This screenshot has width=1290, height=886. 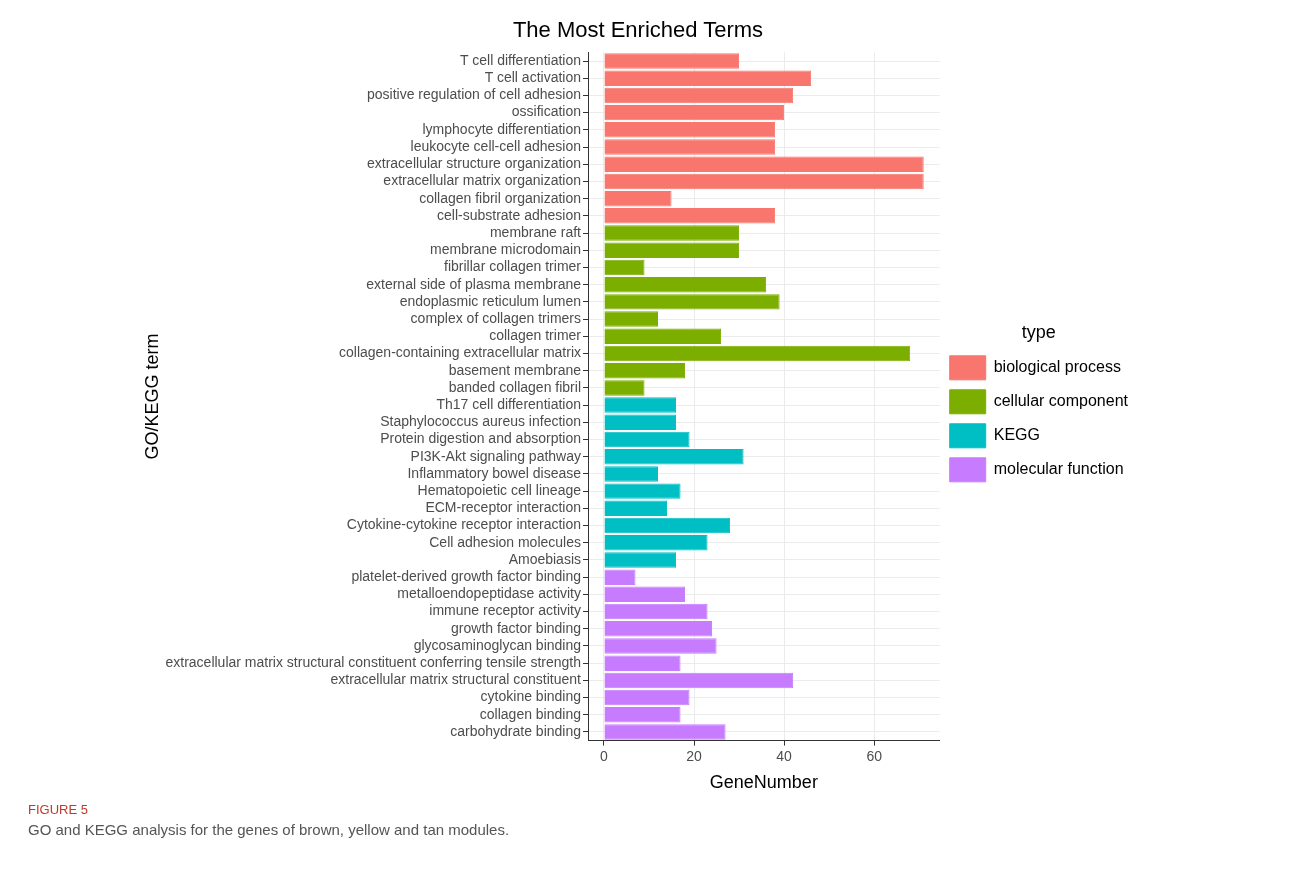 I want to click on y-tick-label: glycosaminoglycan binding, so click(x=497, y=644).